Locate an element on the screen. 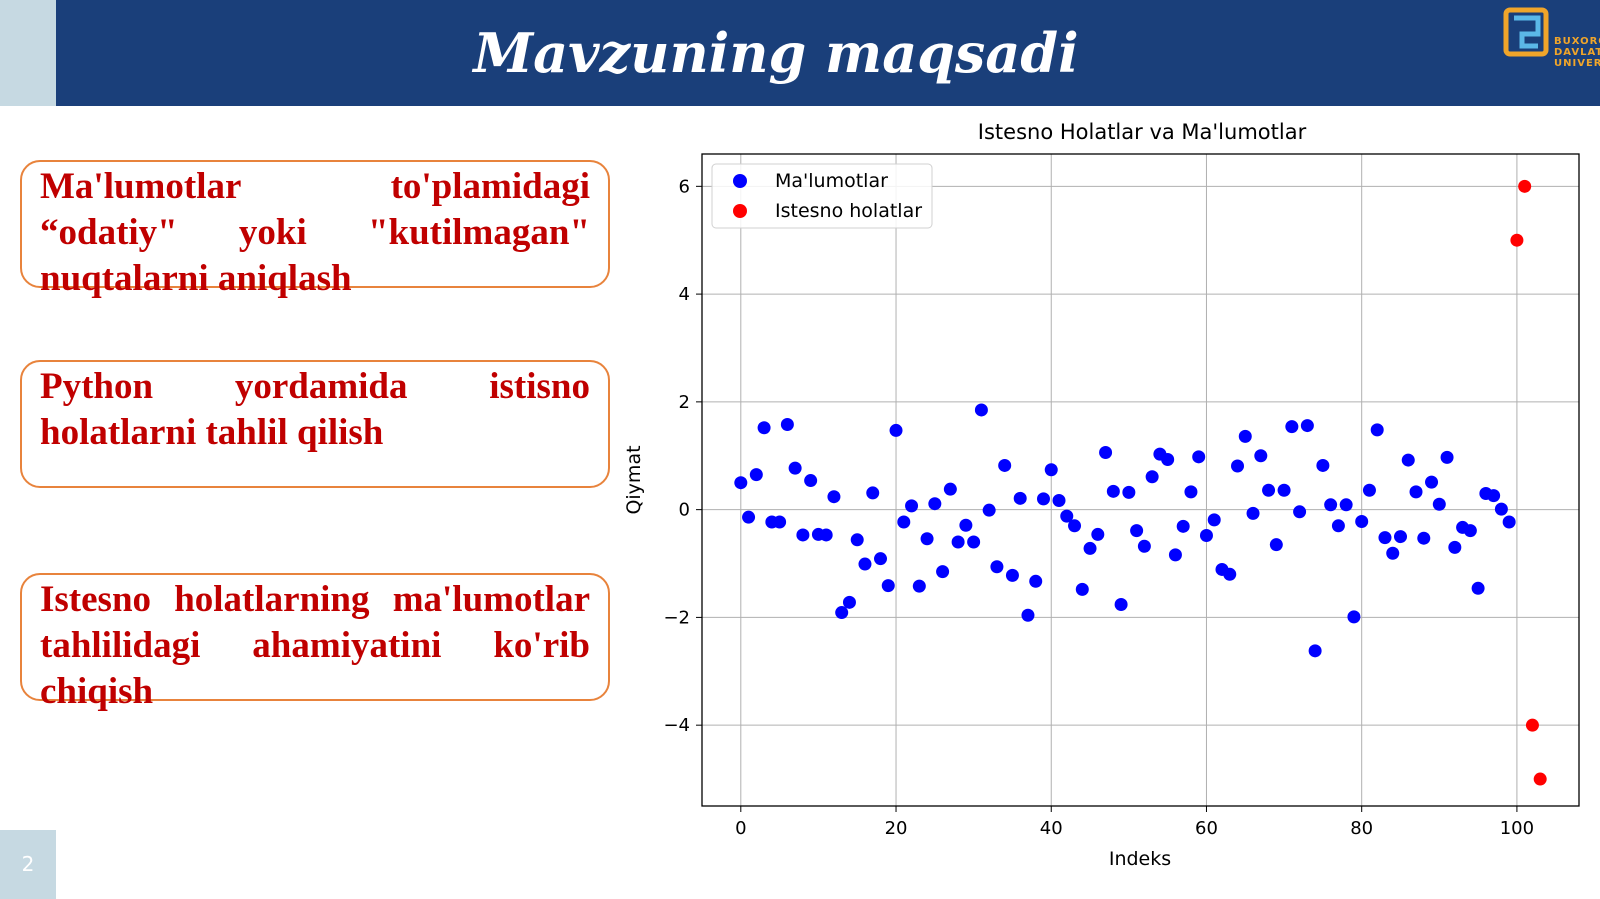 This screenshot has height=899, width=1600. x-tick-label: 0 is located at coordinates (740, 828).